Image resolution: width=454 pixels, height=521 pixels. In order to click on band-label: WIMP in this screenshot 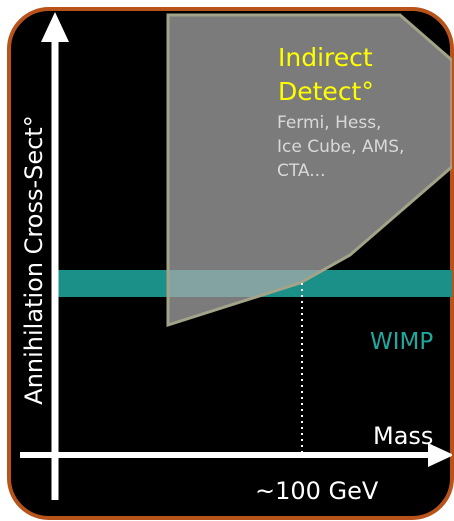, I will do `click(401, 342)`.